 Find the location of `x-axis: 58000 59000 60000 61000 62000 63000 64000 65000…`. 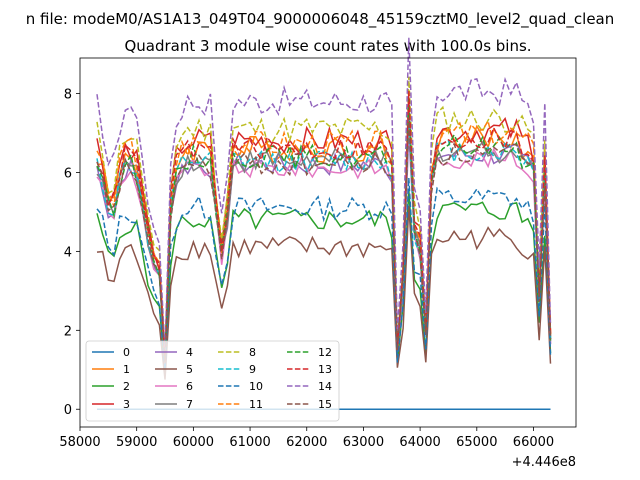

x-axis: 58000 59000 60000 61000 62000 63000 64000 65000… is located at coordinates (306, 438).